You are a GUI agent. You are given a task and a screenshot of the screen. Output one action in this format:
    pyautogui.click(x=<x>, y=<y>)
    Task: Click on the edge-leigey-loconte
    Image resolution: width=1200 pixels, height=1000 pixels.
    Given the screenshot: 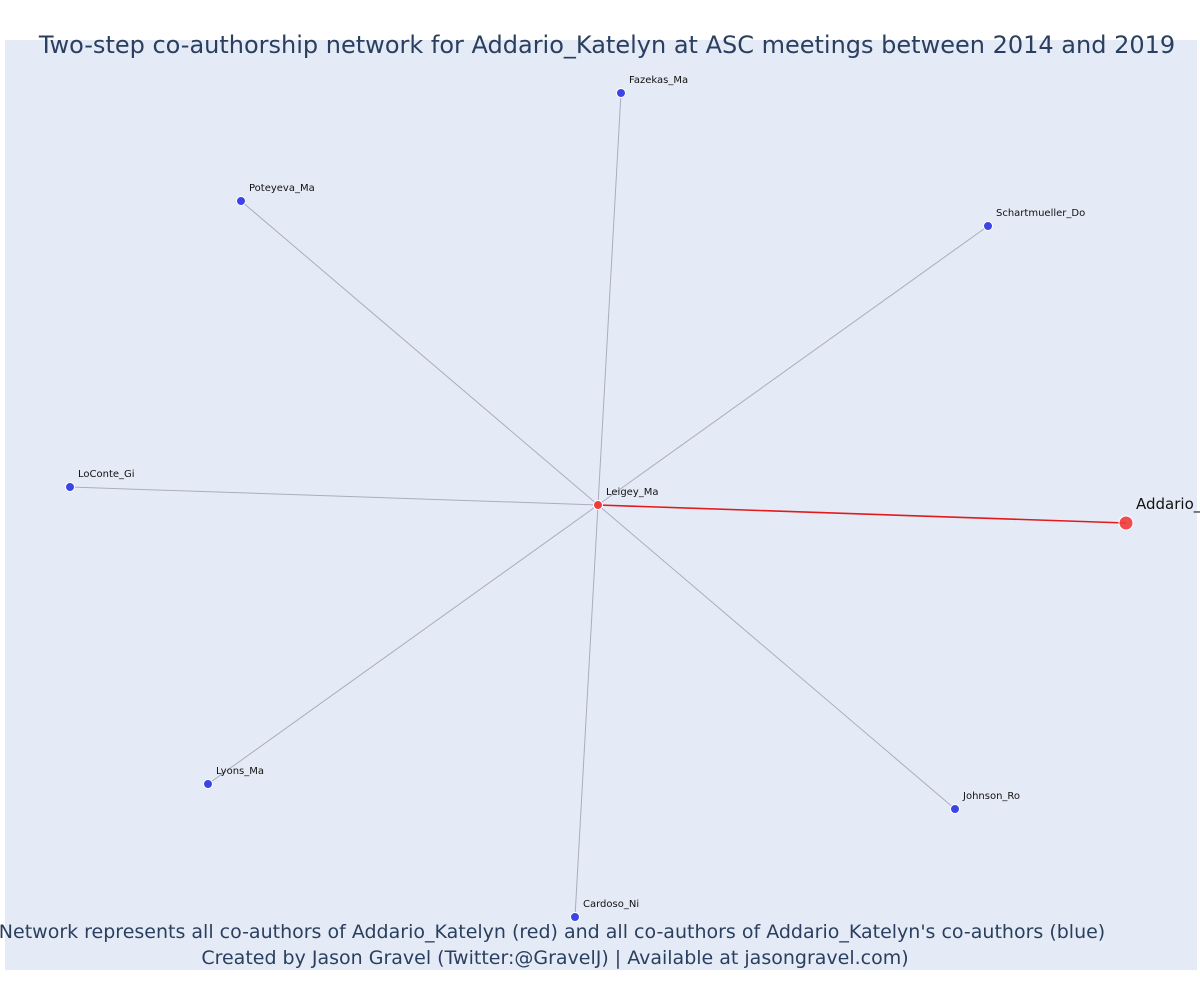 What is the action you would take?
    pyautogui.click(x=334, y=496)
    